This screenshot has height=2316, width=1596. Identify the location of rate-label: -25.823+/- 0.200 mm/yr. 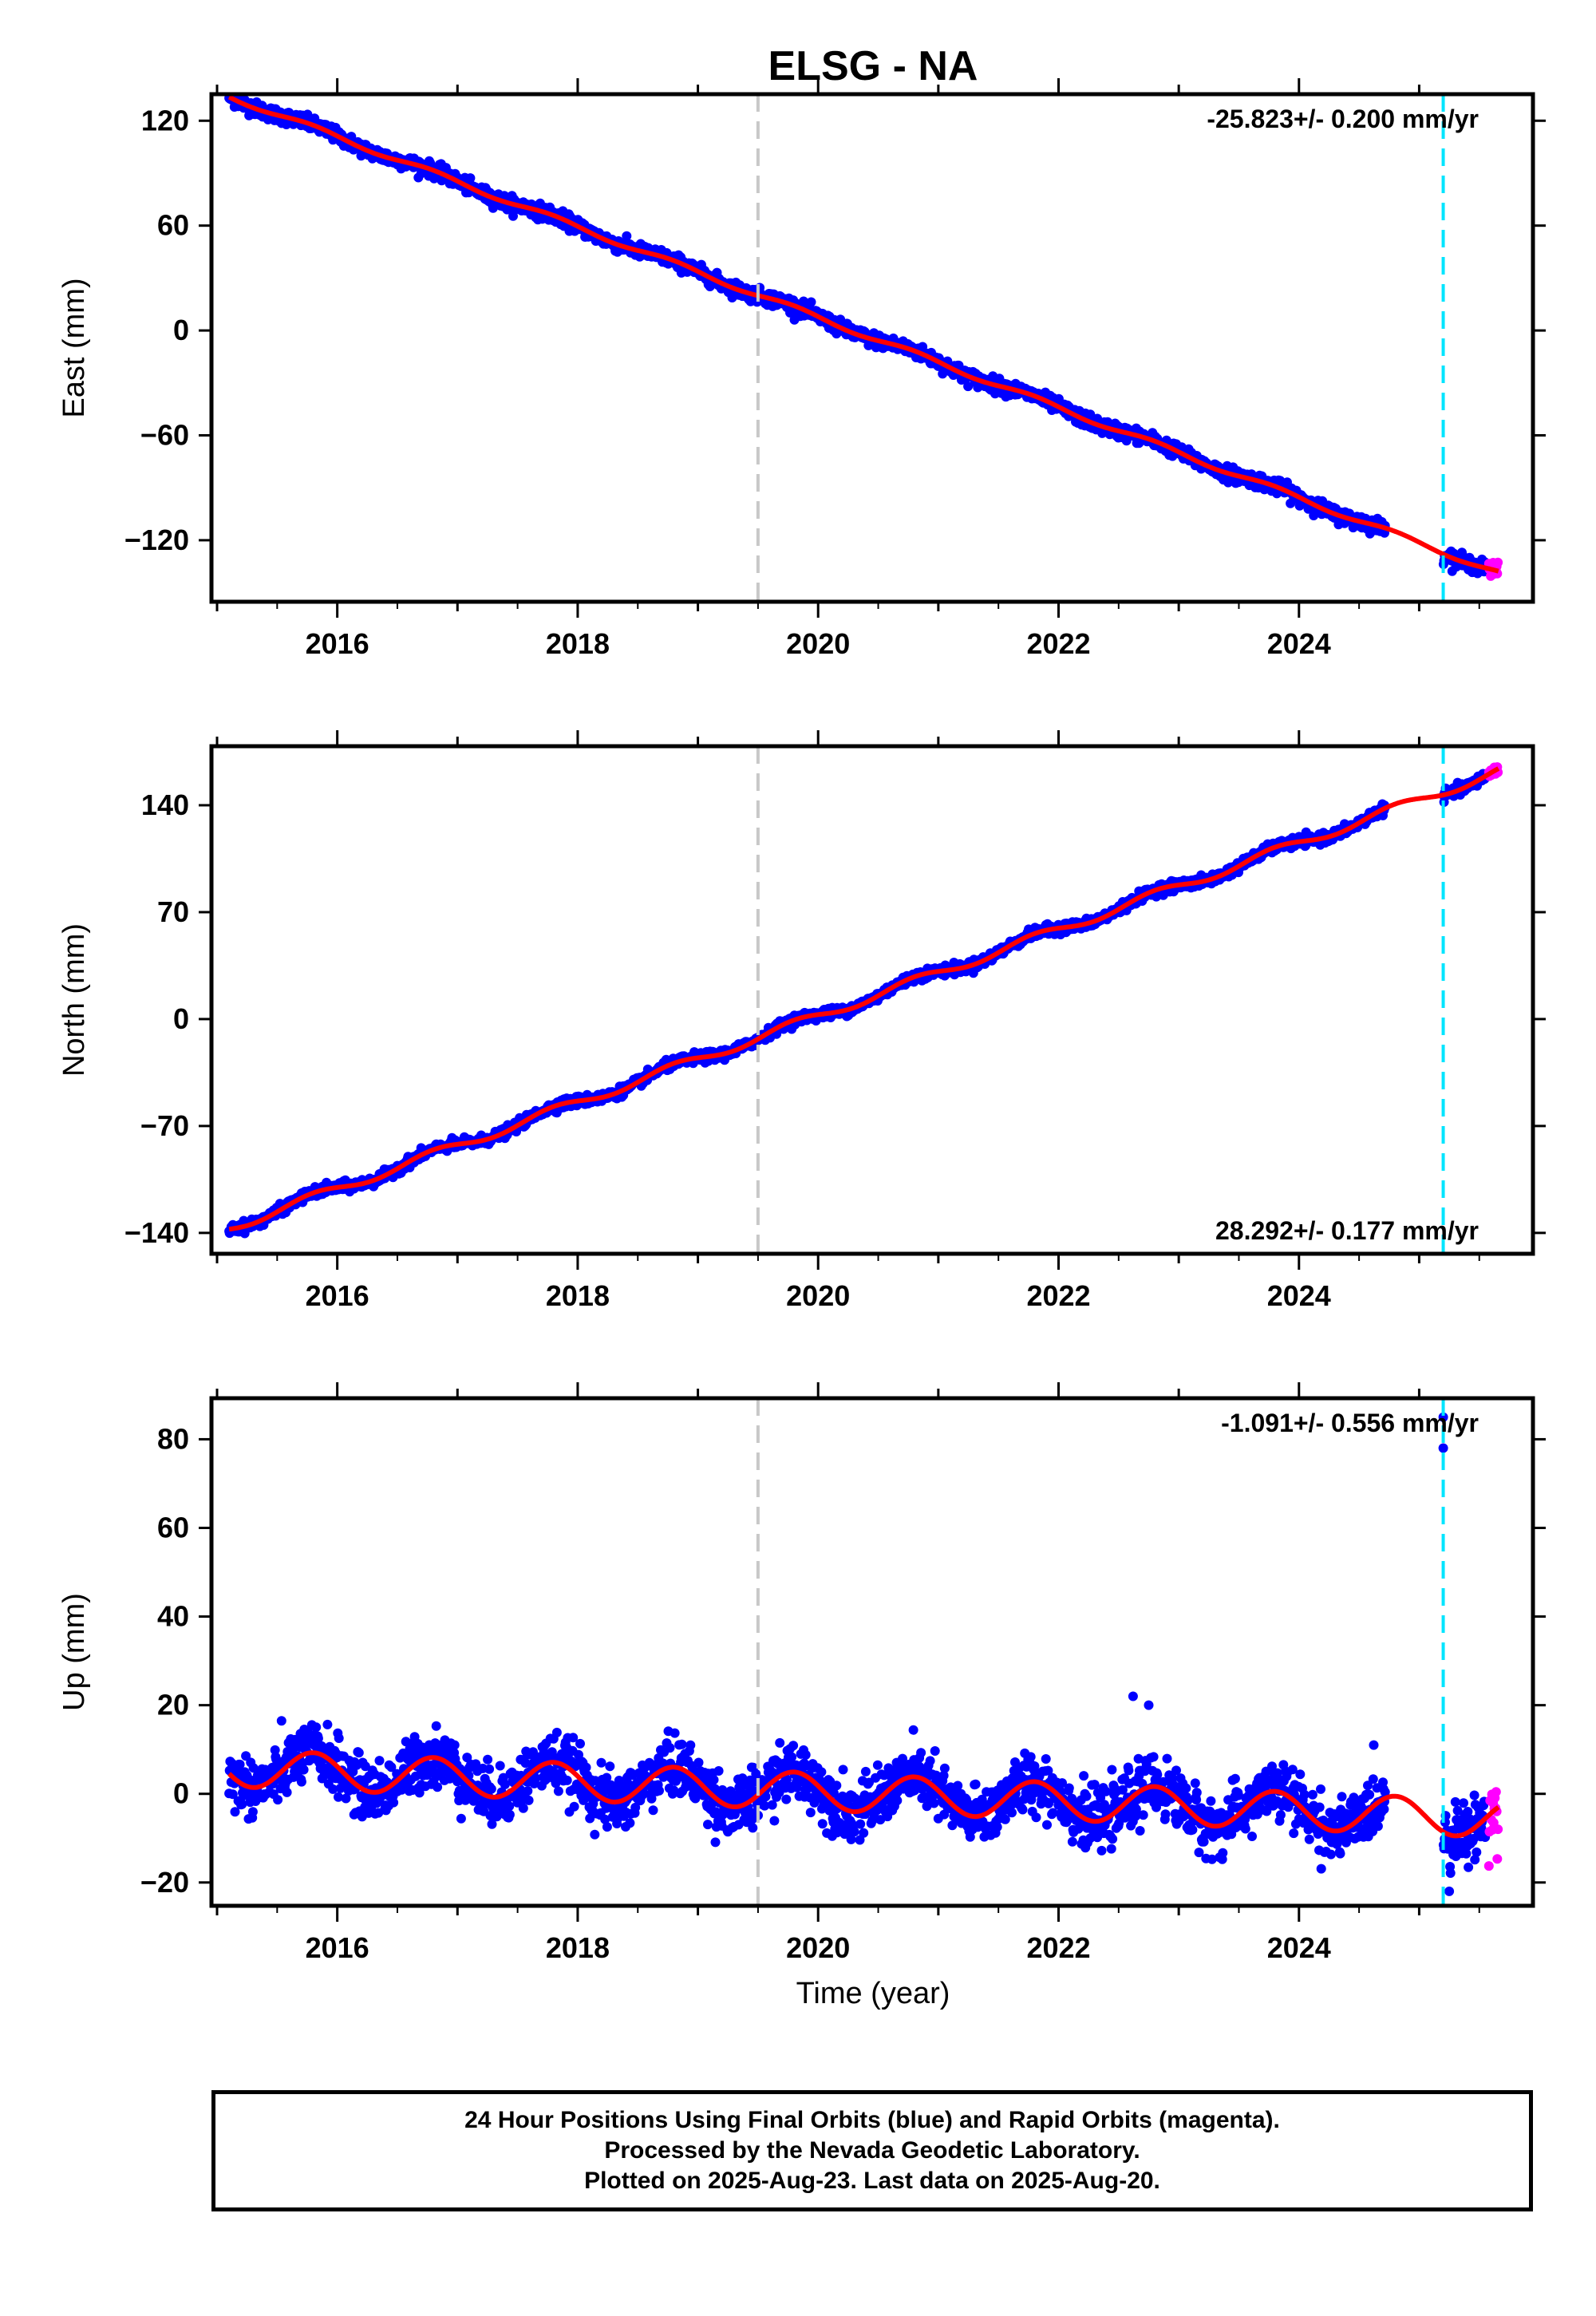
(1343, 119).